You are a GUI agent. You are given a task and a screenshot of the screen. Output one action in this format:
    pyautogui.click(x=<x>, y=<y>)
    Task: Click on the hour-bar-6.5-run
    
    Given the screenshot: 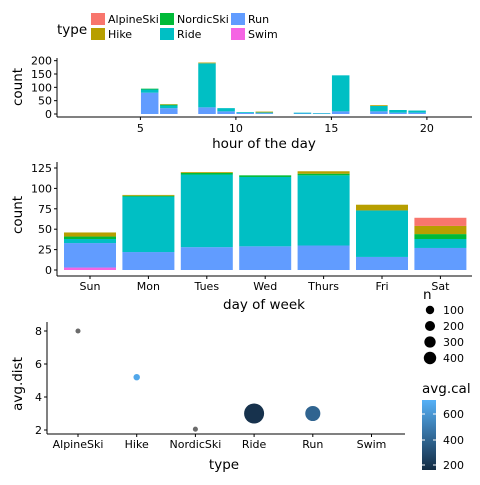 What is the action you would take?
    pyautogui.click(x=169, y=111)
    